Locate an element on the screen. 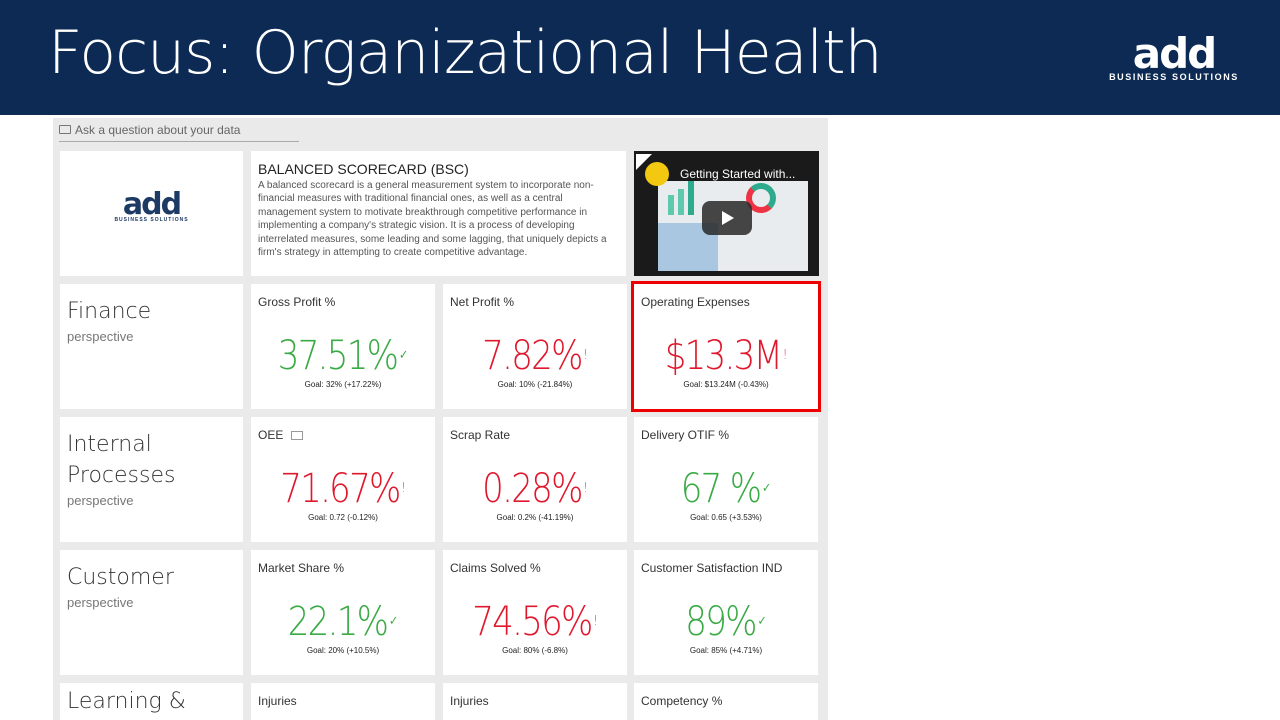 This screenshot has width=1280, height=720. kpi-card: Market Share % 22.1% ✓ Goal: 20% (+10.5%) is located at coordinates (343, 612).